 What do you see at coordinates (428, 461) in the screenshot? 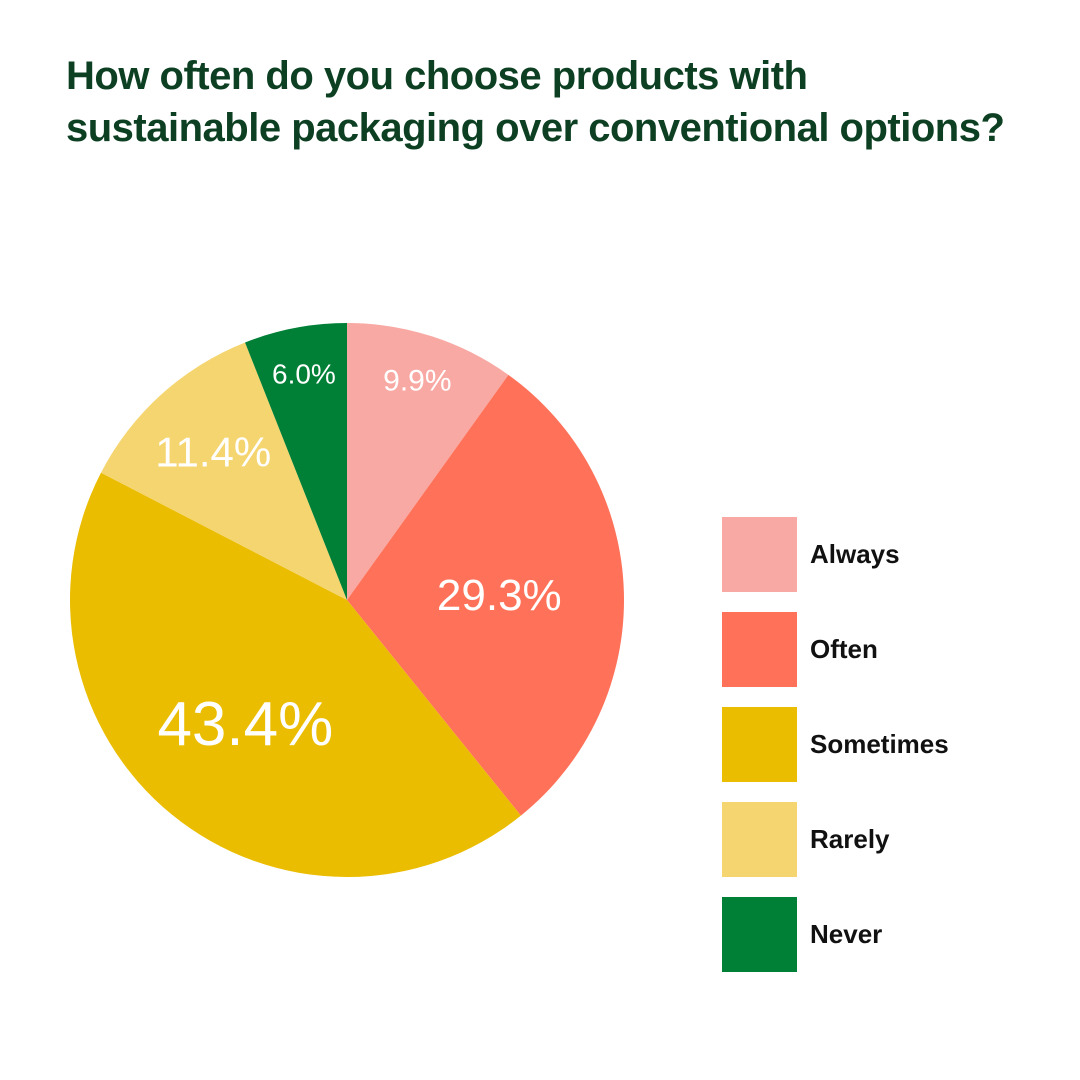
I see `pie-slice-always` at bounding box center [428, 461].